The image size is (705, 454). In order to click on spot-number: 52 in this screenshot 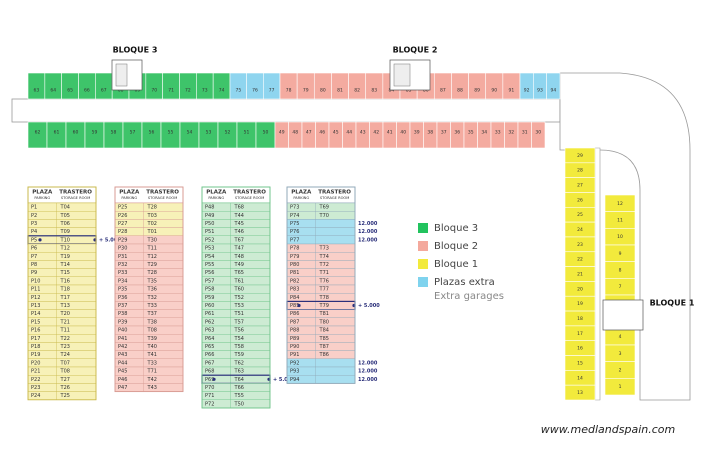, I will do `click(228, 133)`.